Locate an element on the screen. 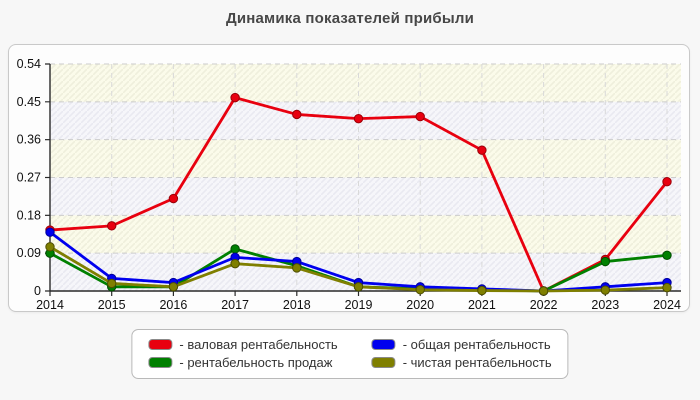  legend-item-3: - чистая рентабельность is located at coordinates (461, 362).